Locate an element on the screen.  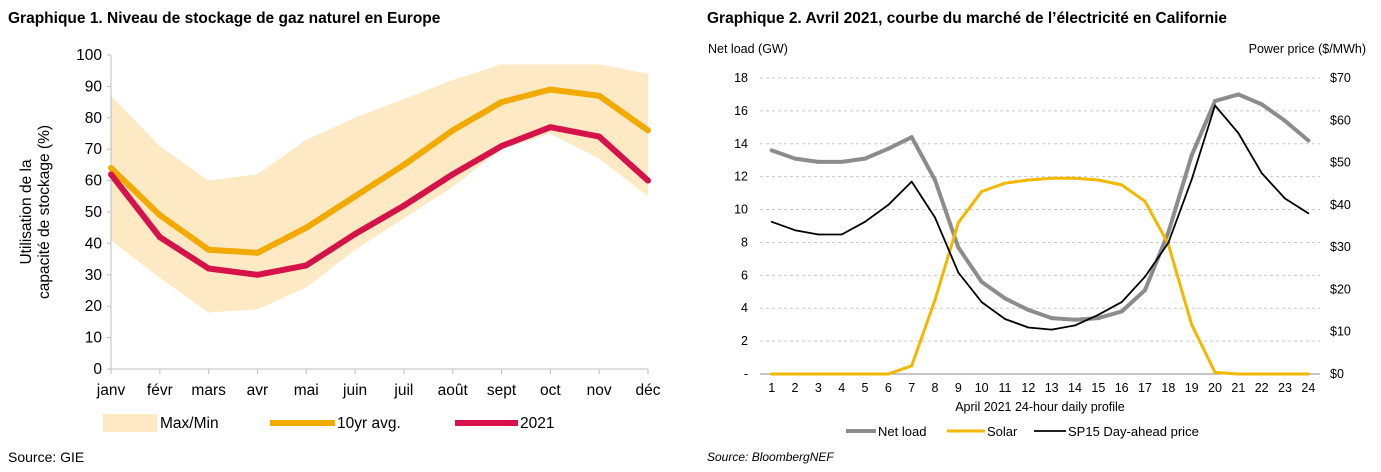
x-tick-label: 23 is located at coordinates (1285, 388).